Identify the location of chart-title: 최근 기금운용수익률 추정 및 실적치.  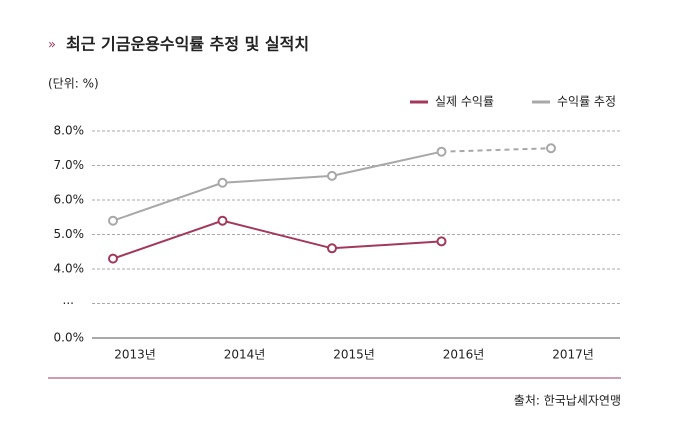
(187, 44).